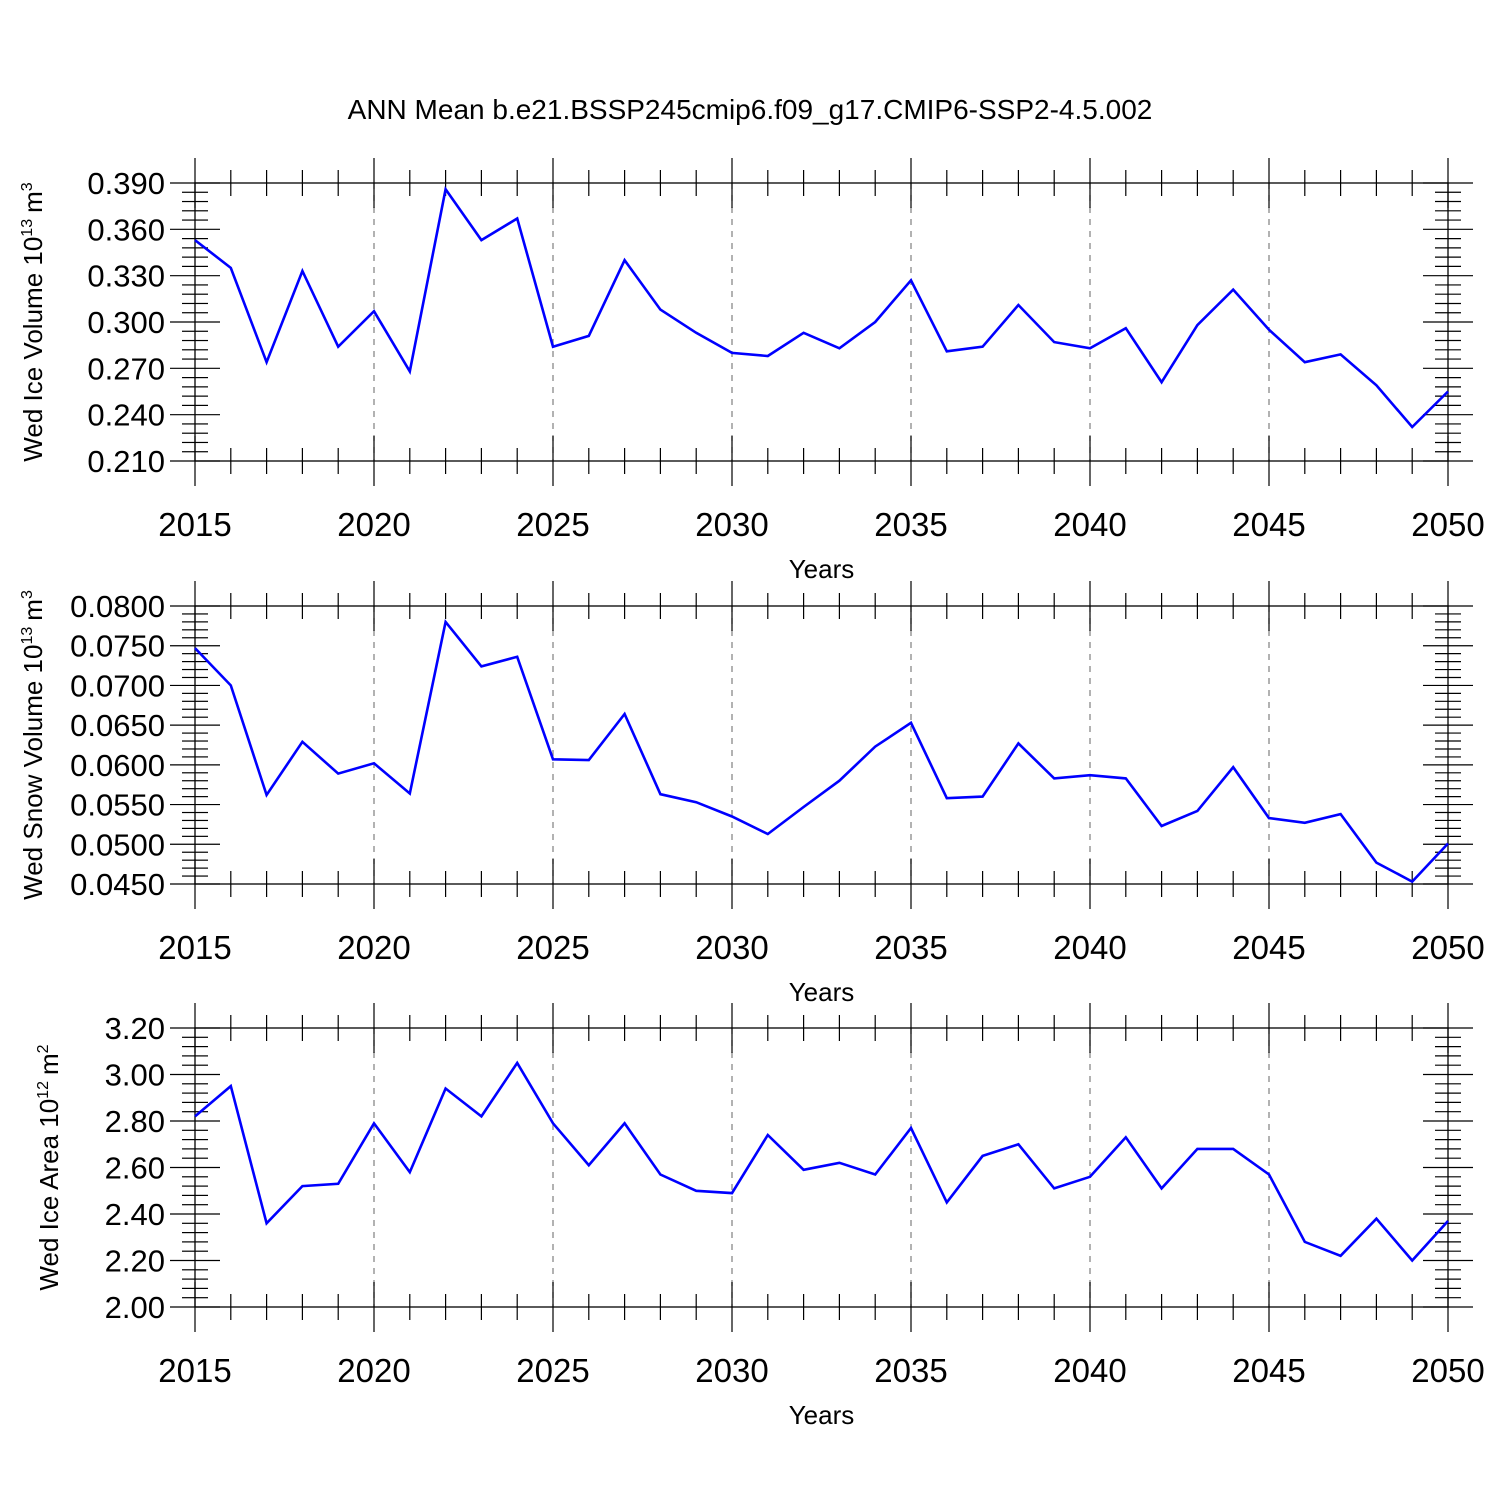  I want to click on y-tick-label: 3.00, so click(135, 1075).